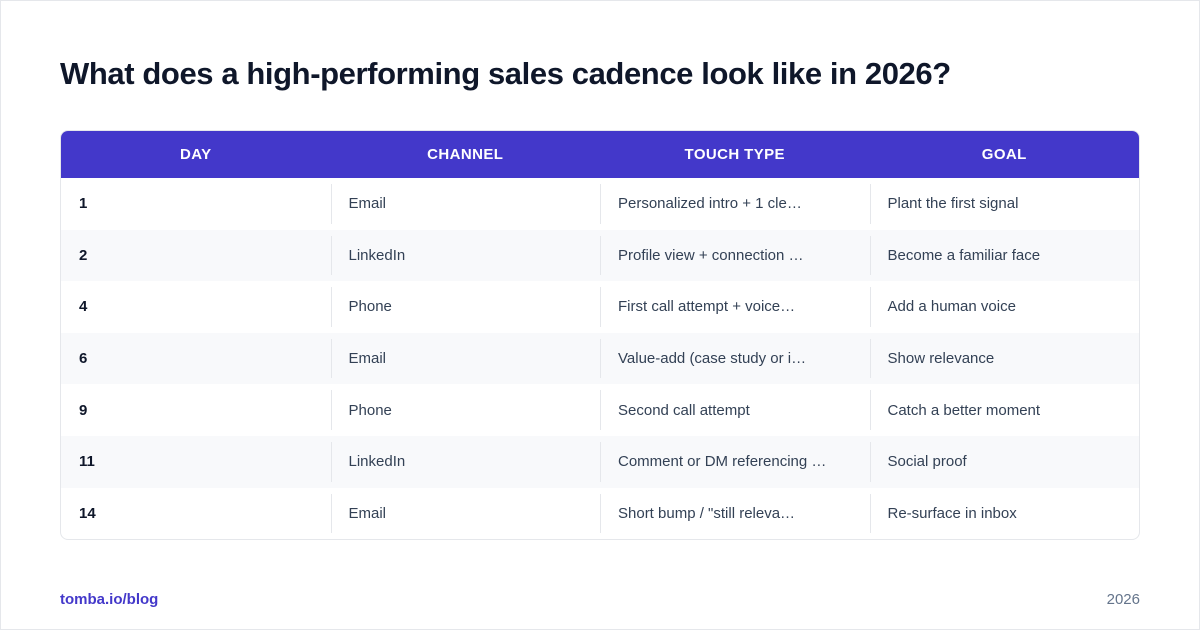 The image size is (1200, 630). What do you see at coordinates (87, 462) in the screenshot?
I see `cell-day: 11` at bounding box center [87, 462].